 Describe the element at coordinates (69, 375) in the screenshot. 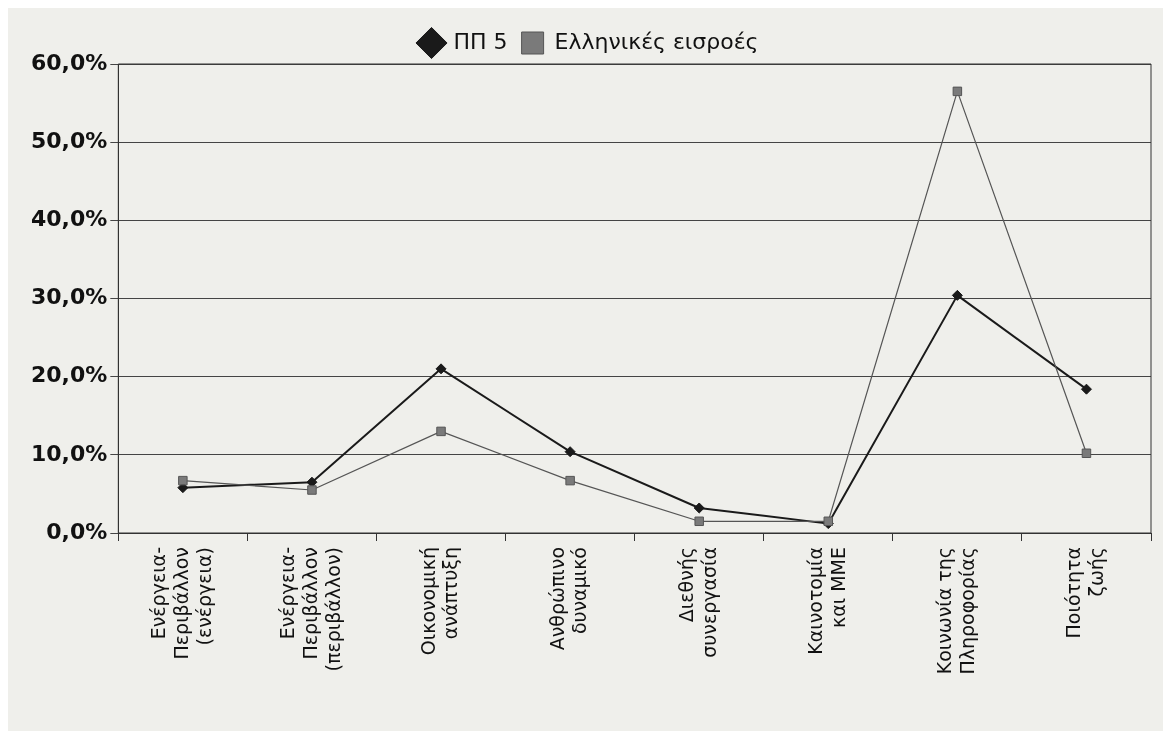

I see `y-tick-label: 20,0%` at that location.